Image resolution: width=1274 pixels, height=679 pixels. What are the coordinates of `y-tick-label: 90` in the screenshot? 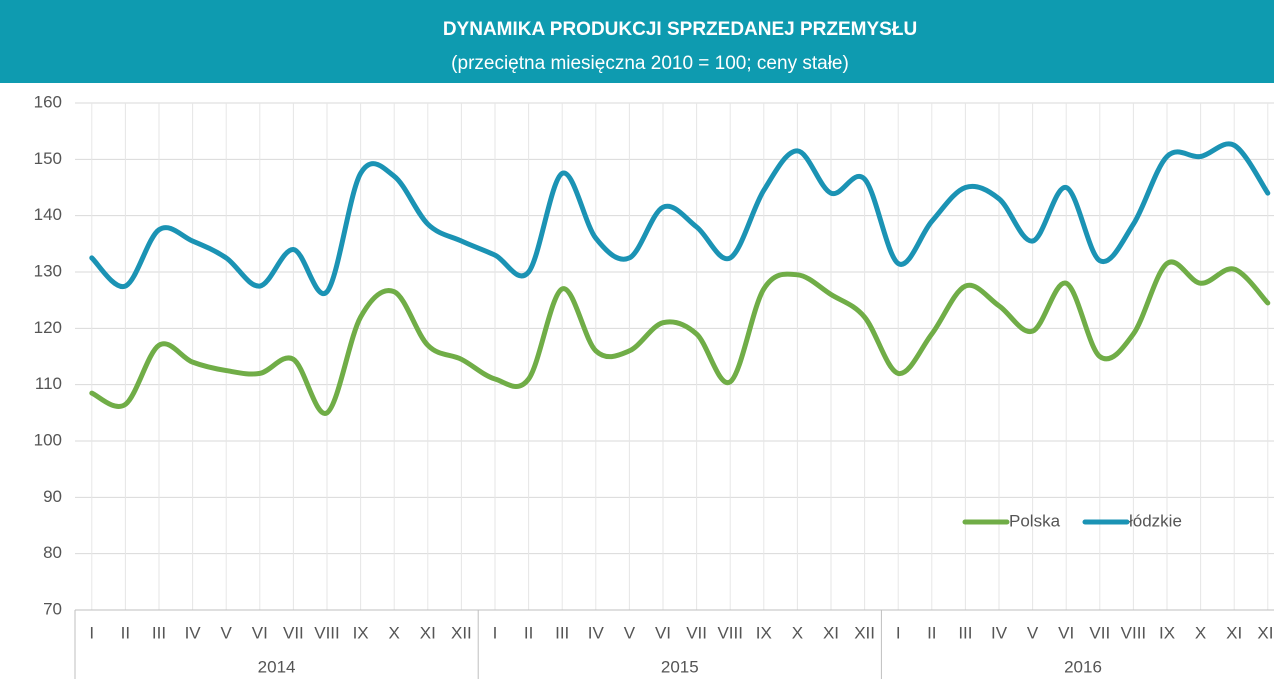 It's located at (52, 496).